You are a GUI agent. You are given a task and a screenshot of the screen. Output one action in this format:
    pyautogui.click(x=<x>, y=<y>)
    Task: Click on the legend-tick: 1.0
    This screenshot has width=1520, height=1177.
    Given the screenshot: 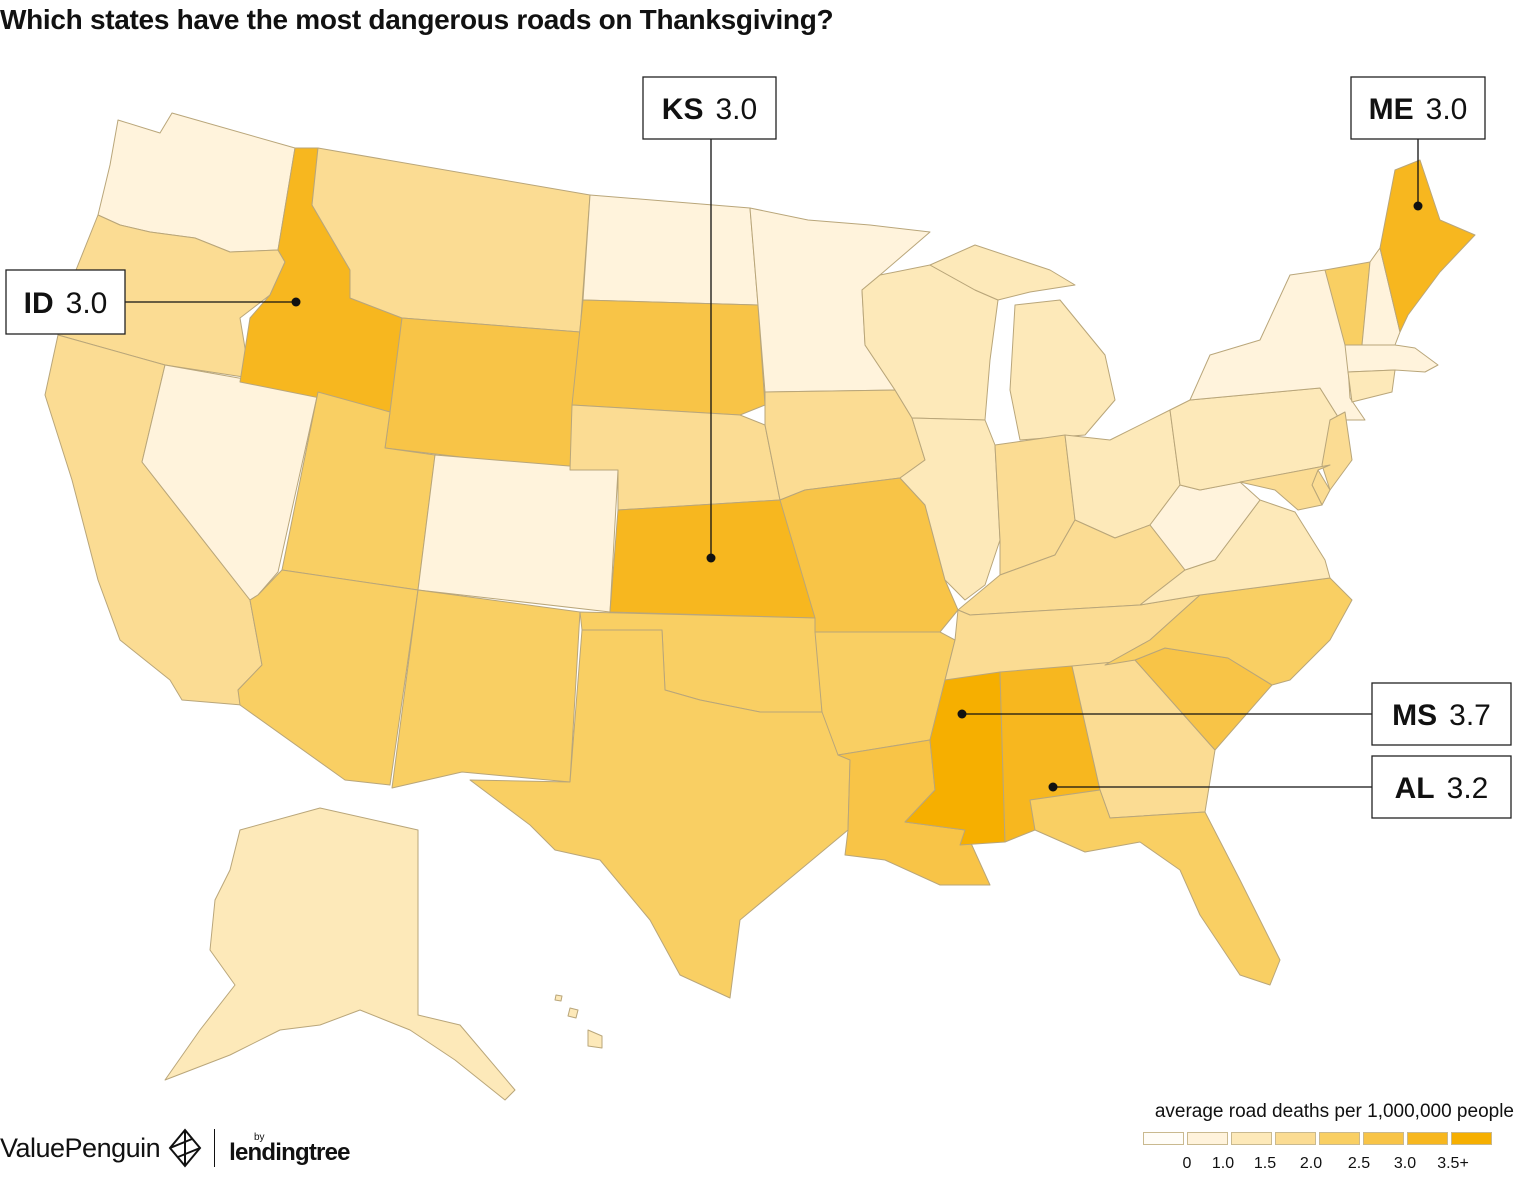 What is the action you would take?
    pyautogui.click(x=1223, y=1163)
    